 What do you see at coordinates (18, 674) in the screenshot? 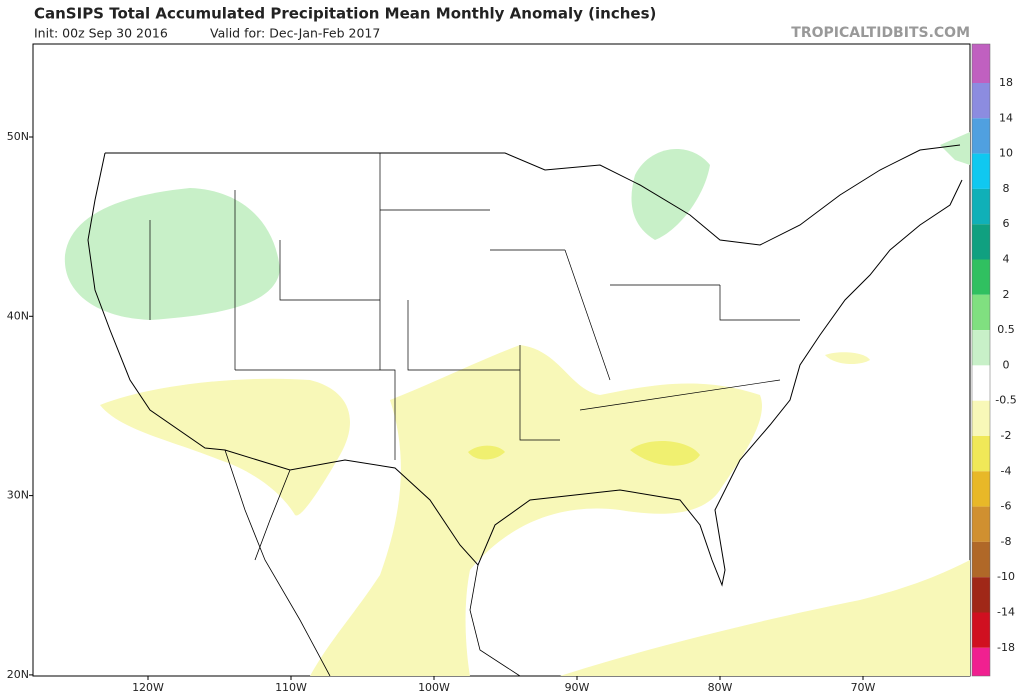
I see `lat-label: 20N` at bounding box center [18, 674].